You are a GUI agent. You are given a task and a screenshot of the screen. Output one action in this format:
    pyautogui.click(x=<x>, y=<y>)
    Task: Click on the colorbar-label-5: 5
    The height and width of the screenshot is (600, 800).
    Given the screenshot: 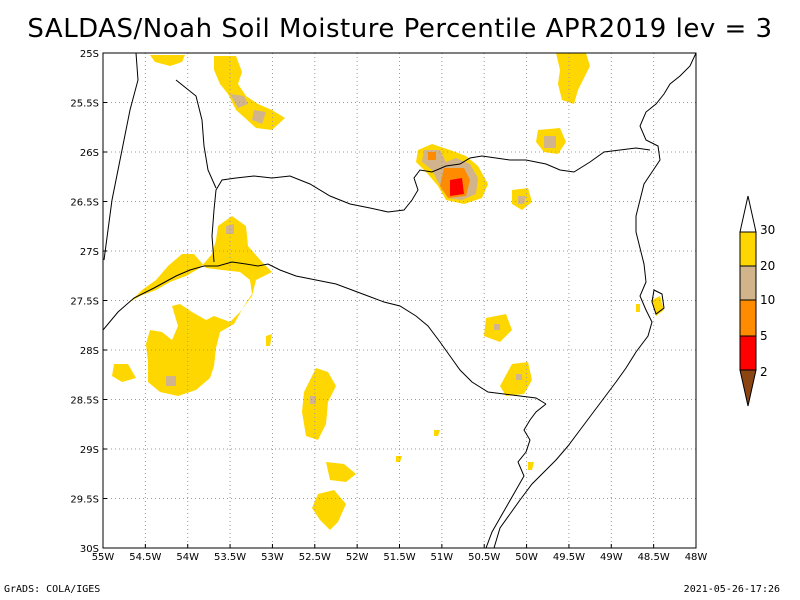 What is the action you would take?
    pyautogui.click(x=764, y=336)
    